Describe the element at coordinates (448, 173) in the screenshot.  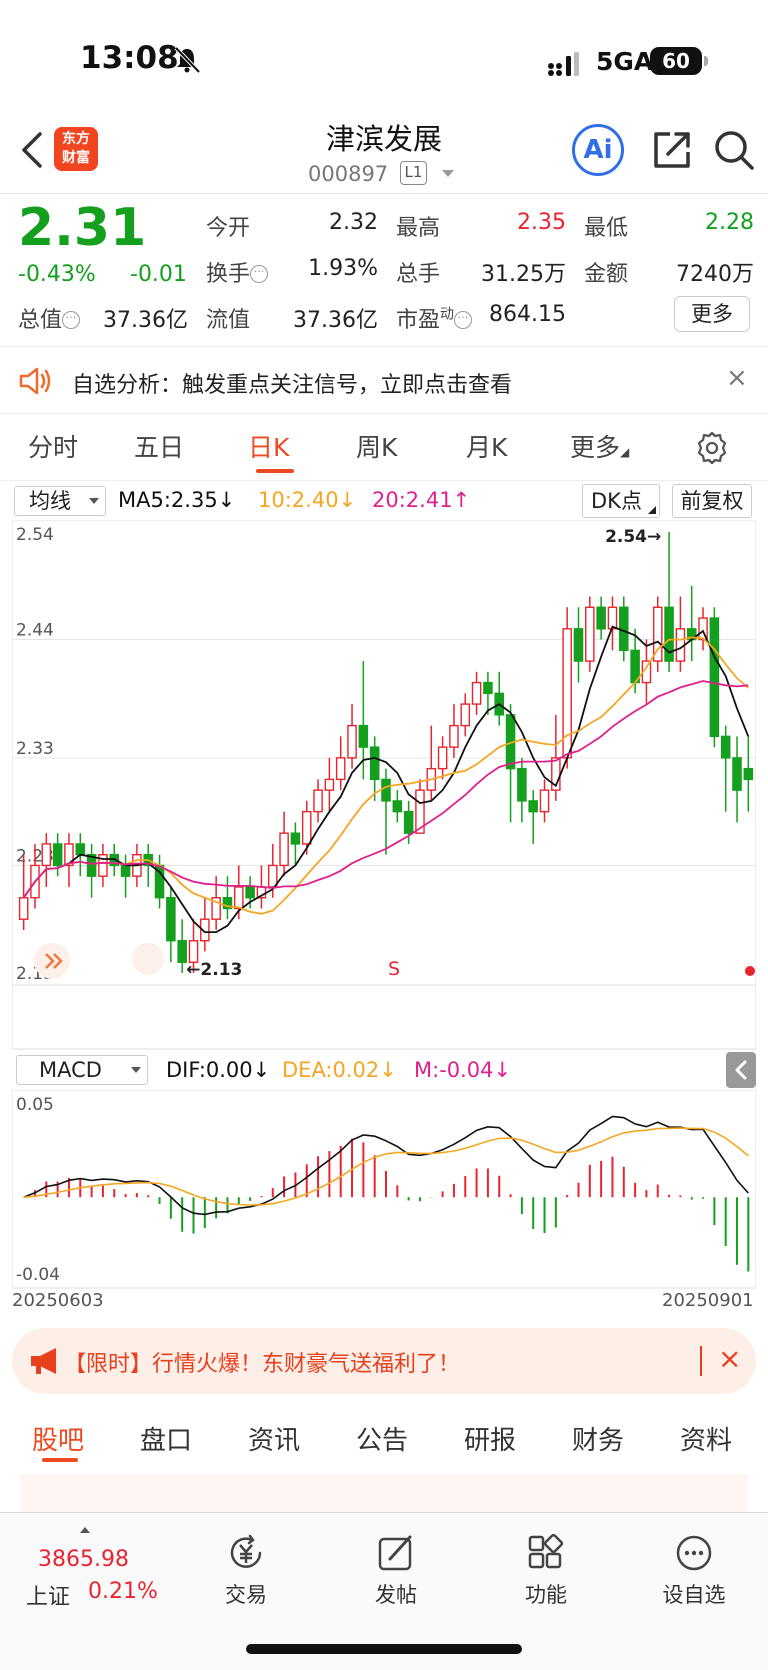
I see `chevron-down-icon` at that location.